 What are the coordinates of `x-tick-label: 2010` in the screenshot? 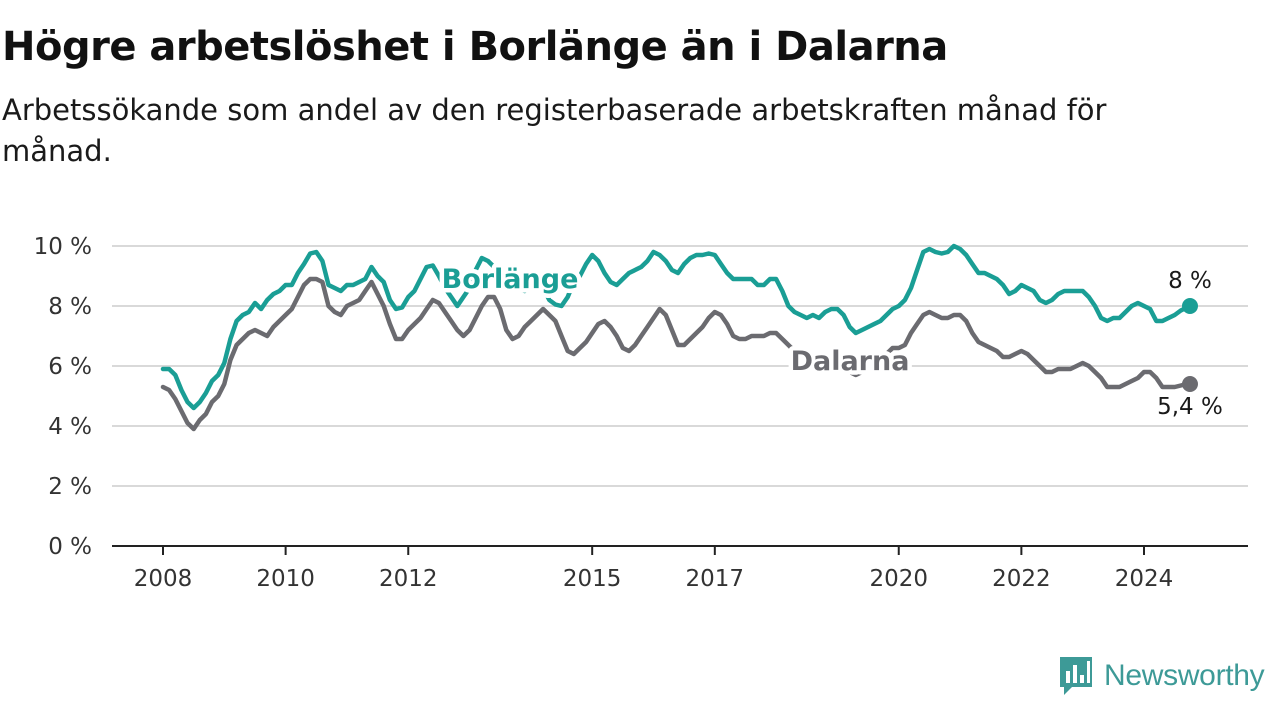 It's located at (285, 579).